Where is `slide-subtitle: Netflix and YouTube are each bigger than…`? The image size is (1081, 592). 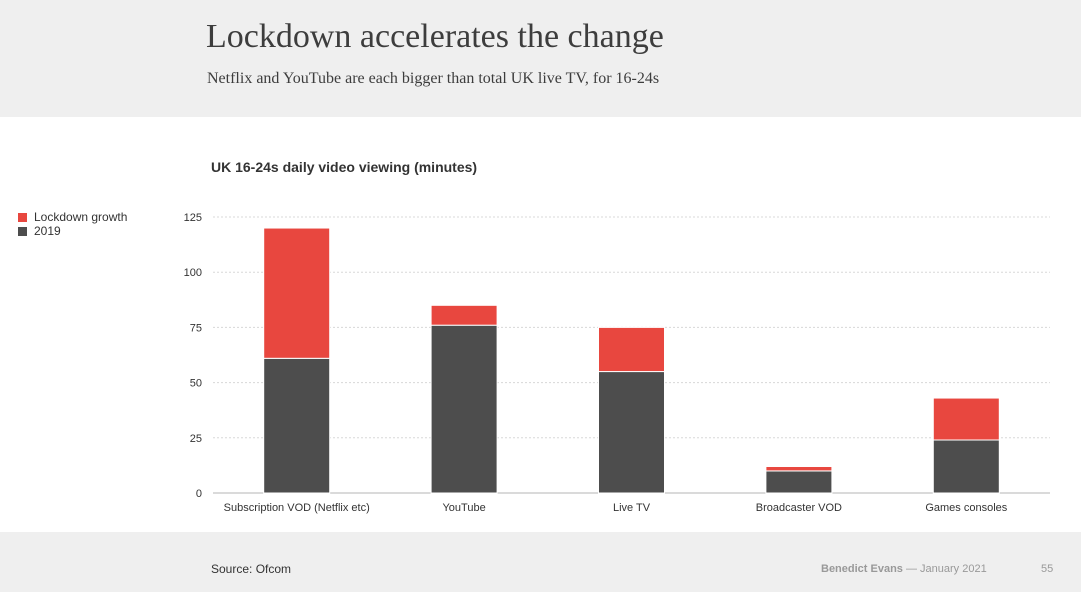 slide-subtitle: Netflix and YouTube are each bigger than… is located at coordinates (433, 78).